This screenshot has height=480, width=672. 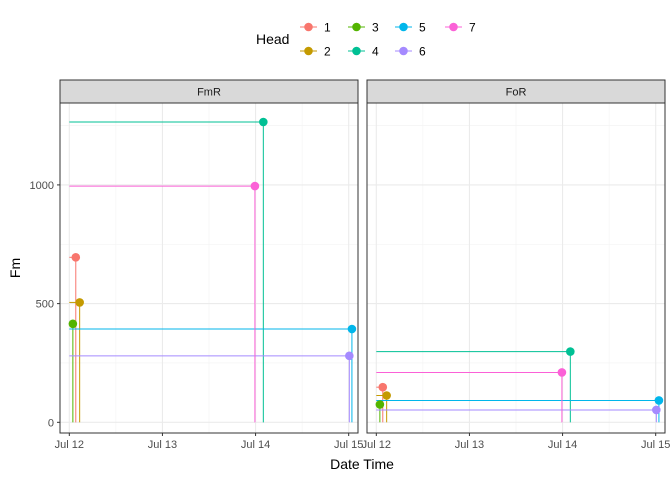 What do you see at coordinates (410, 28) in the screenshot?
I see `legend-item-5: 5` at bounding box center [410, 28].